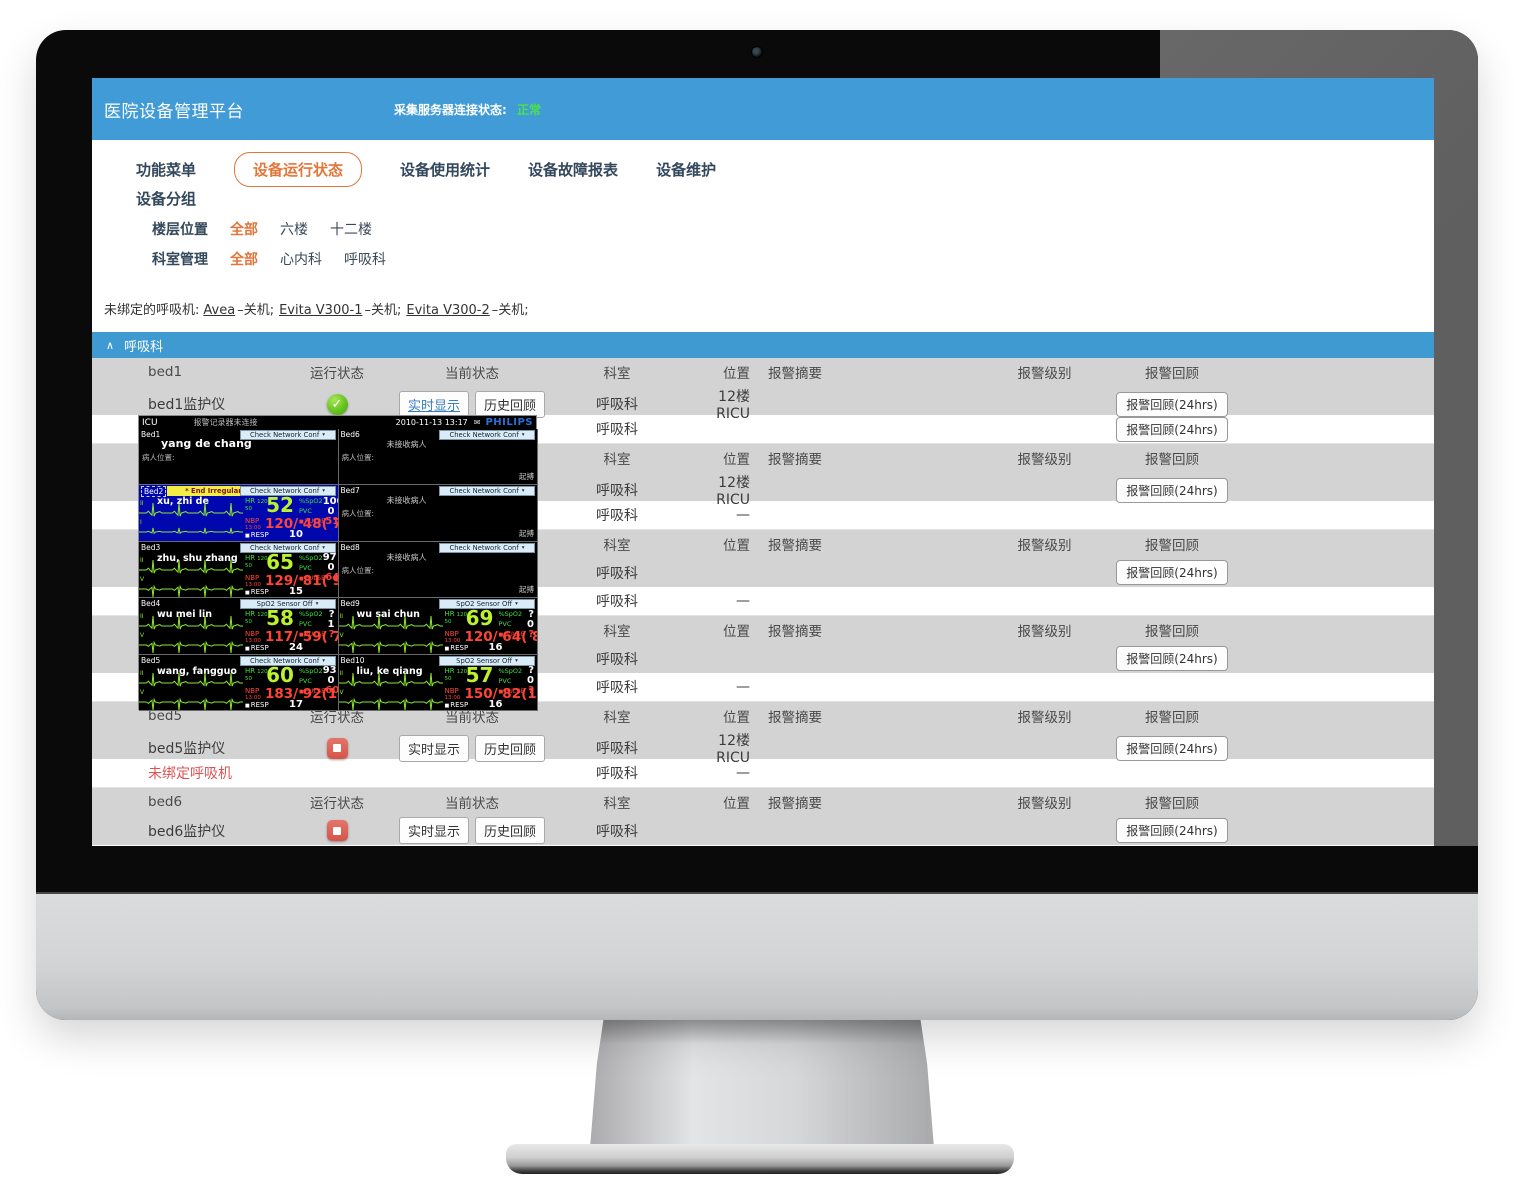  I want to click on tab-1: 设备运行状态, so click(298, 169).